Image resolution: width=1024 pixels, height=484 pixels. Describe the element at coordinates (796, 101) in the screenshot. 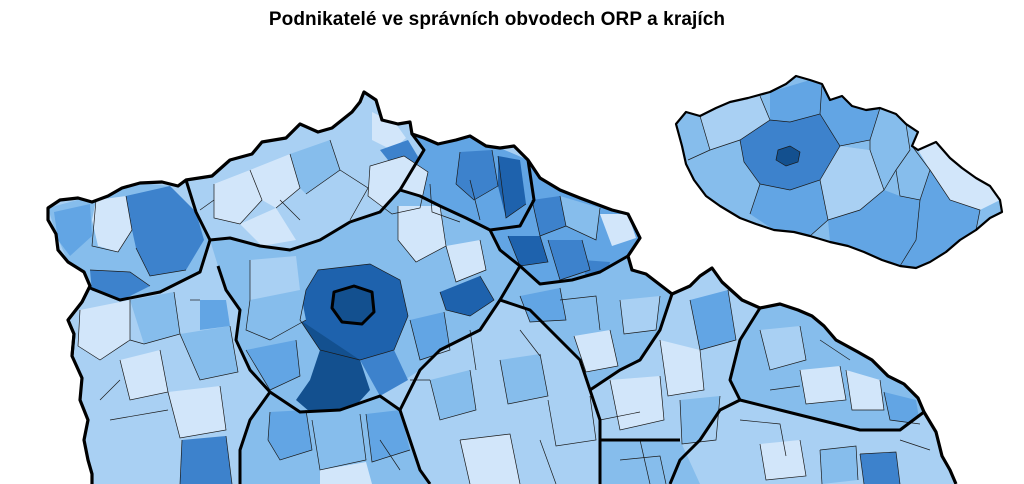

I see `inset-liberecky` at that location.